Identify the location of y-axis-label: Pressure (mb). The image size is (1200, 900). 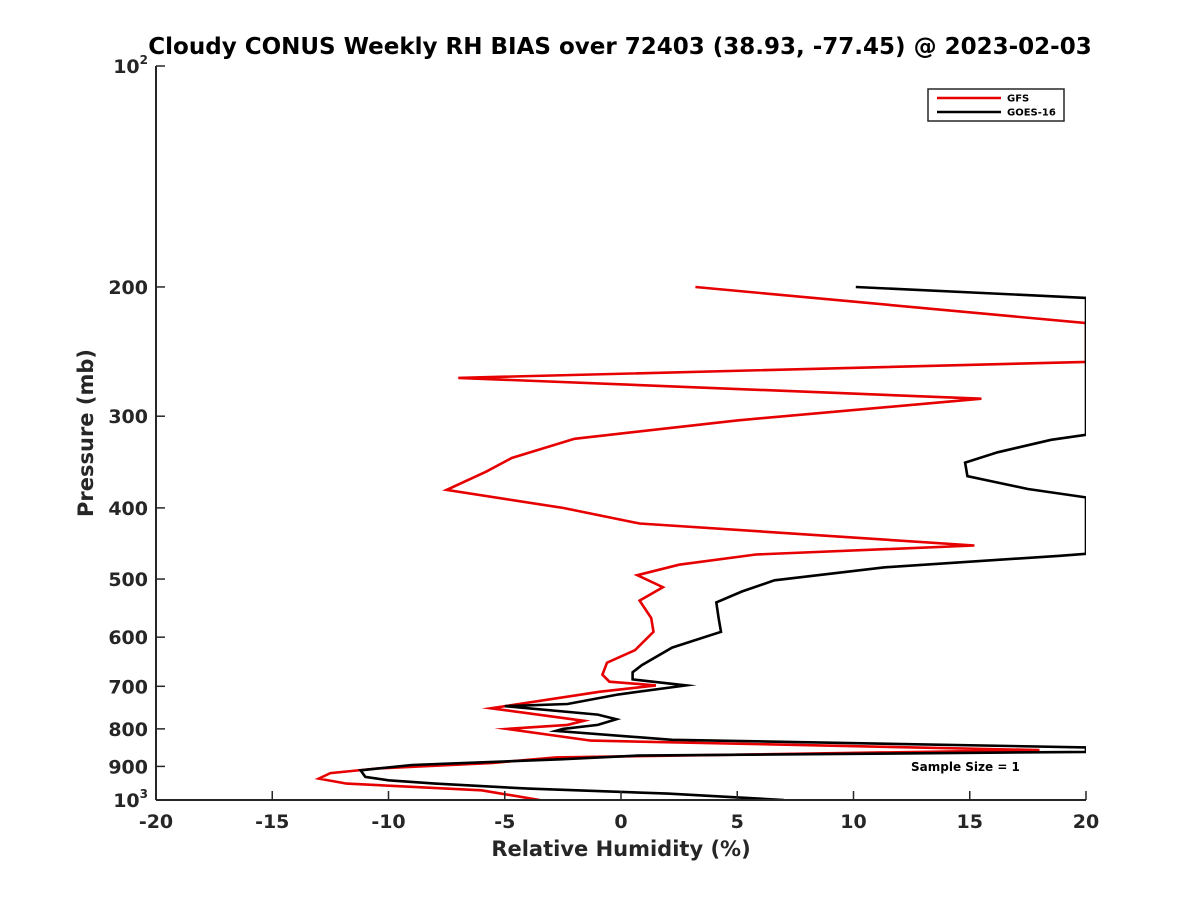
(86, 433).